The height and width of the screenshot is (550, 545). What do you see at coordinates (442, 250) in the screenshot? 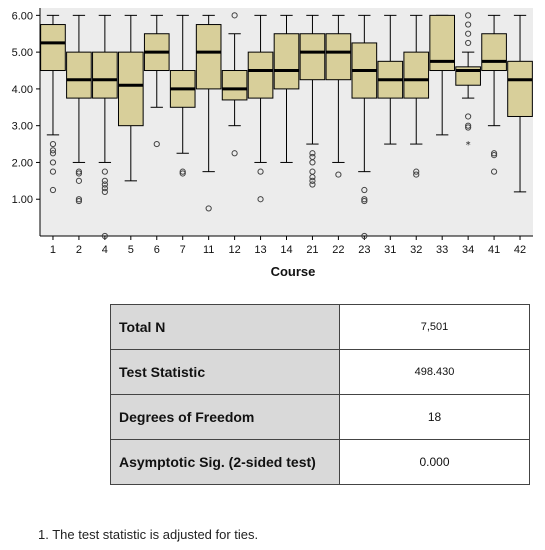
I see `x-tick-label: 33` at bounding box center [442, 250].